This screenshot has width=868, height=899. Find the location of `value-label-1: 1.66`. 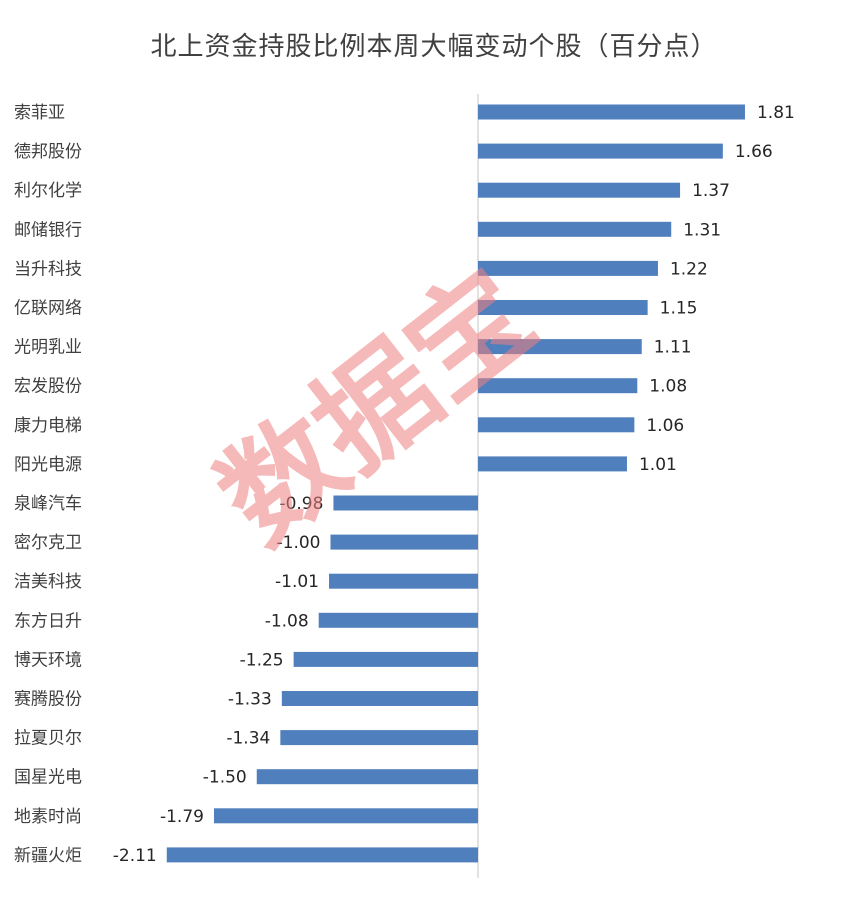

value-label-1: 1.66 is located at coordinates (754, 152).